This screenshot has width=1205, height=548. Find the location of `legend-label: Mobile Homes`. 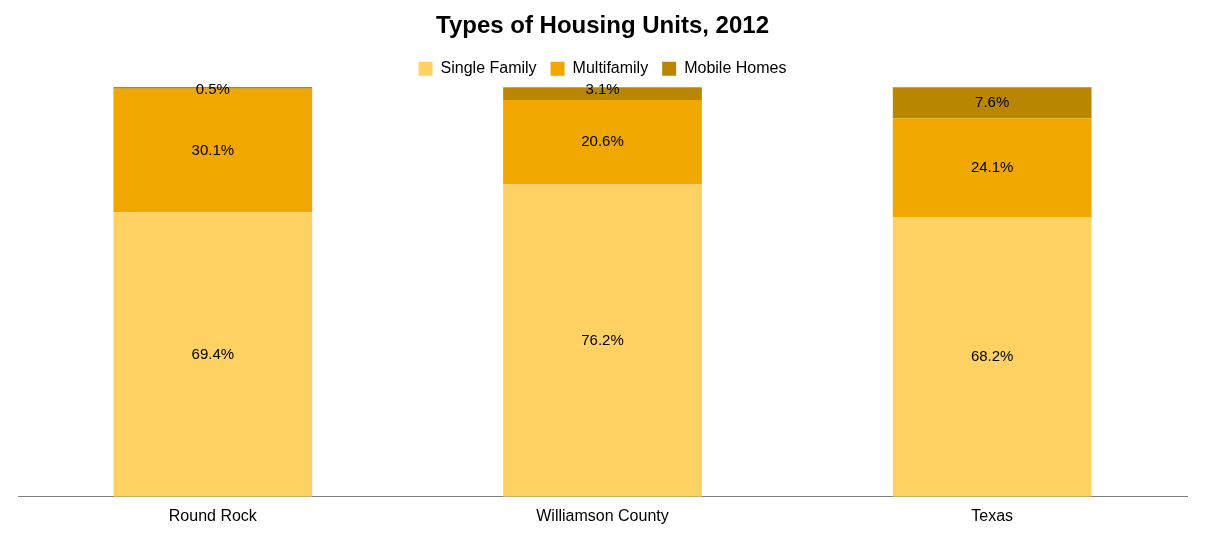

legend-label: Mobile Homes is located at coordinates (735, 68).